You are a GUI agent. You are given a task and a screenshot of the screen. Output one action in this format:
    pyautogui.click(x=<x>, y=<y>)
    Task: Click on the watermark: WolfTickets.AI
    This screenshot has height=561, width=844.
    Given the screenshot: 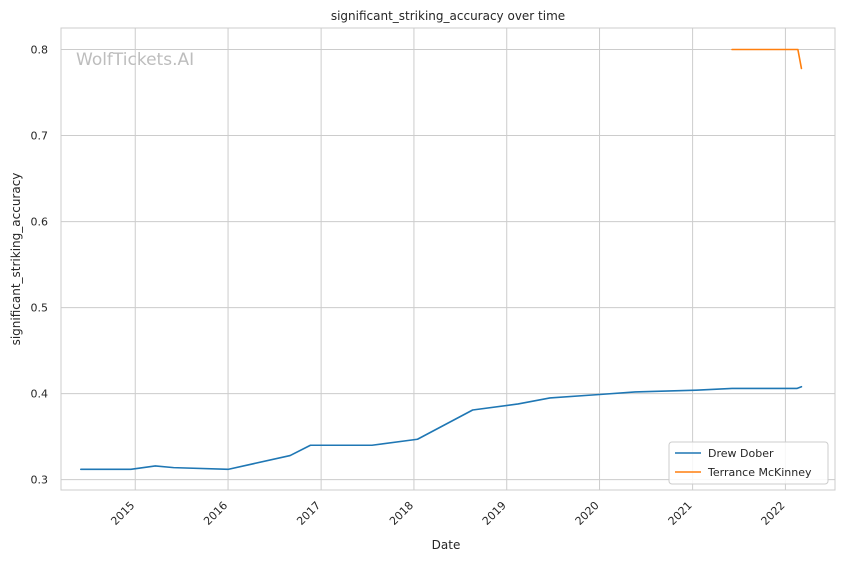 What is the action you would take?
    pyautogui.click(x=135, y=60)
    